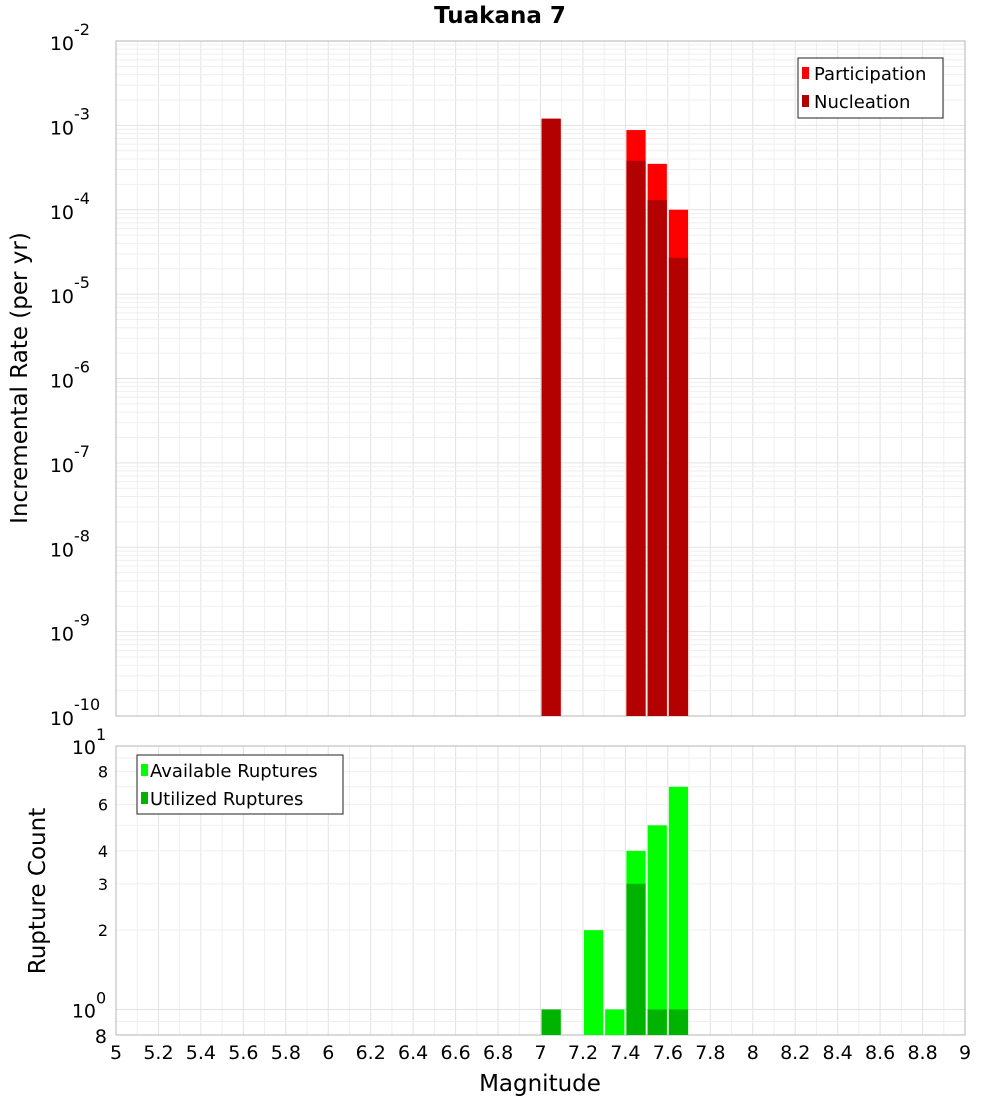  What do you see at coordinates (540, 1084) in the screenshot?
I see `x-axis-title: Magnitude` at bounding box center [540, 1084].